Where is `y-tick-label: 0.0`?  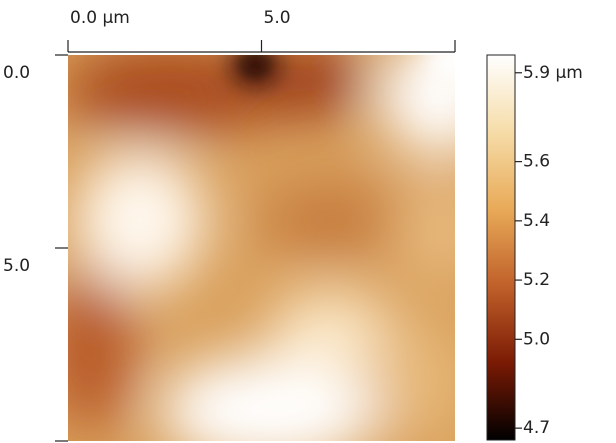
y-tick-label: 0.0 is located at coordinates (16, 73).